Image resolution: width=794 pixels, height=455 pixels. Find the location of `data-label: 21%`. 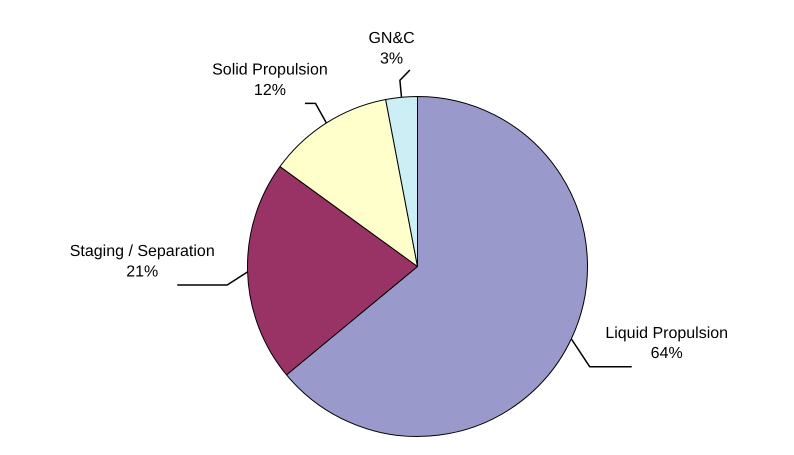

data-label: 21% is located at coordinates (142, 271).